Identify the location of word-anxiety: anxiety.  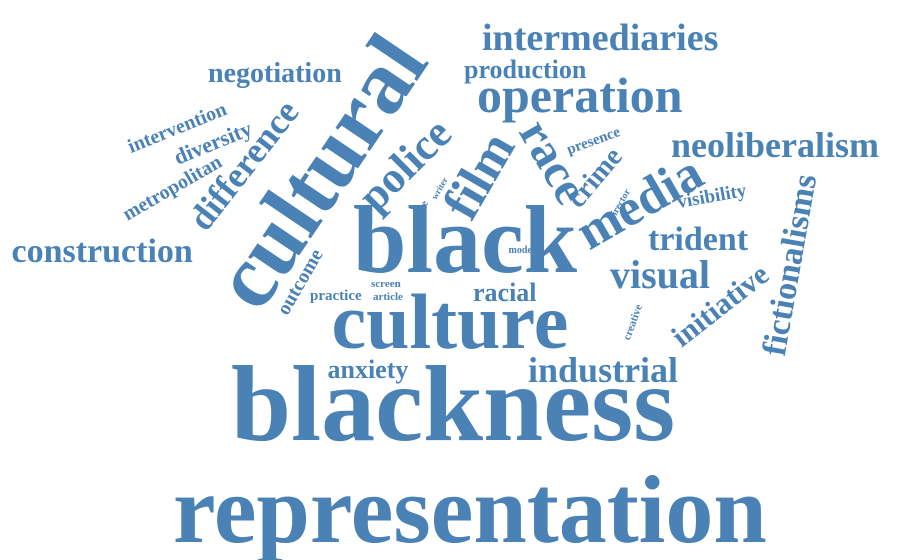
(368, 369).